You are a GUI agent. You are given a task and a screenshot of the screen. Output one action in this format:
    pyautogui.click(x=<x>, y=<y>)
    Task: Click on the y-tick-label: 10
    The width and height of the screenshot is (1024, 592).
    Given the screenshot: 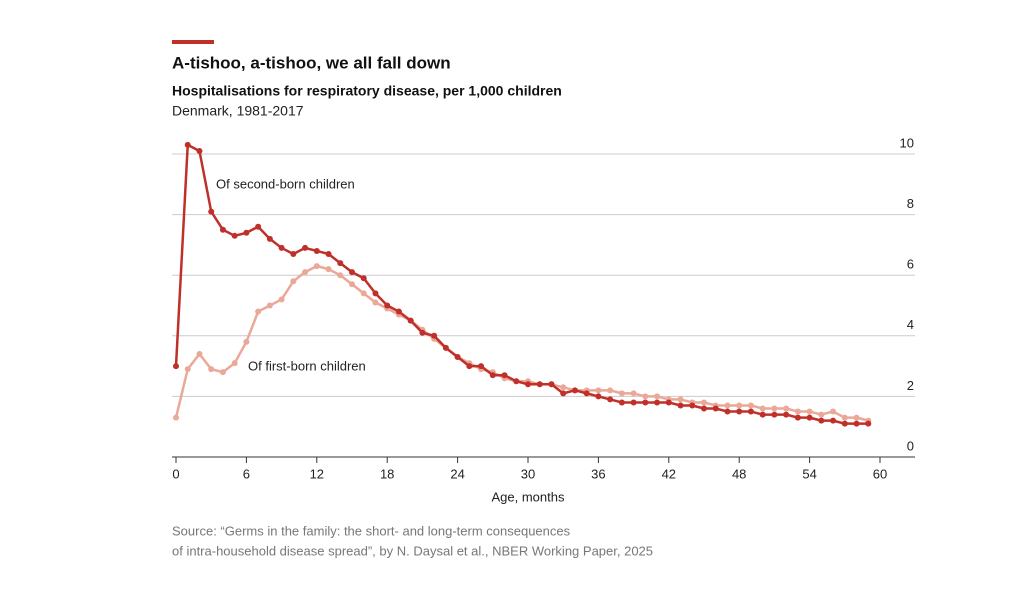 What is the action you would take?
    pyautogui.click(x=907, y=142)
    